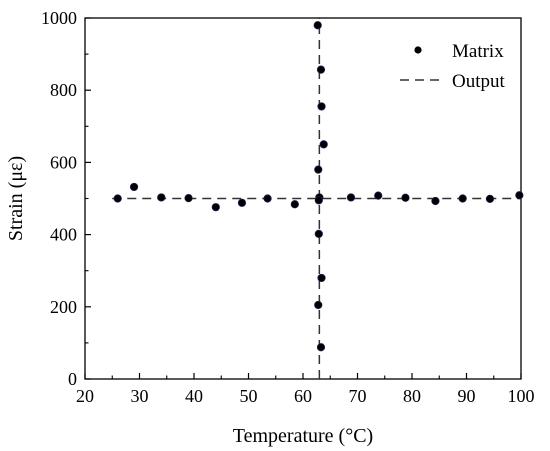 The height and width of the screenshot is (451, 550). What do you see at coordinates (478, 51) in the screenshot?
I see `legend-label-matrix: Matrix` at bounding box center [478, 51].